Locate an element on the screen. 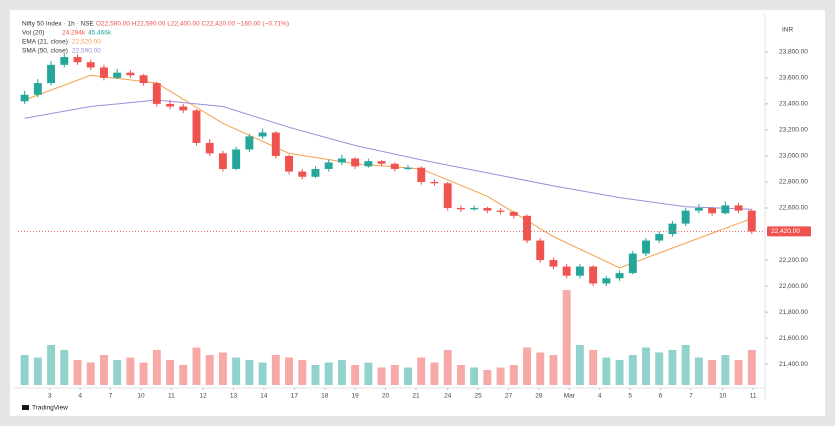 Image resolution: width=835 pixels, height=426 pixels. y-tick-label: 23,800.00 is located at coordinates (793, 52).